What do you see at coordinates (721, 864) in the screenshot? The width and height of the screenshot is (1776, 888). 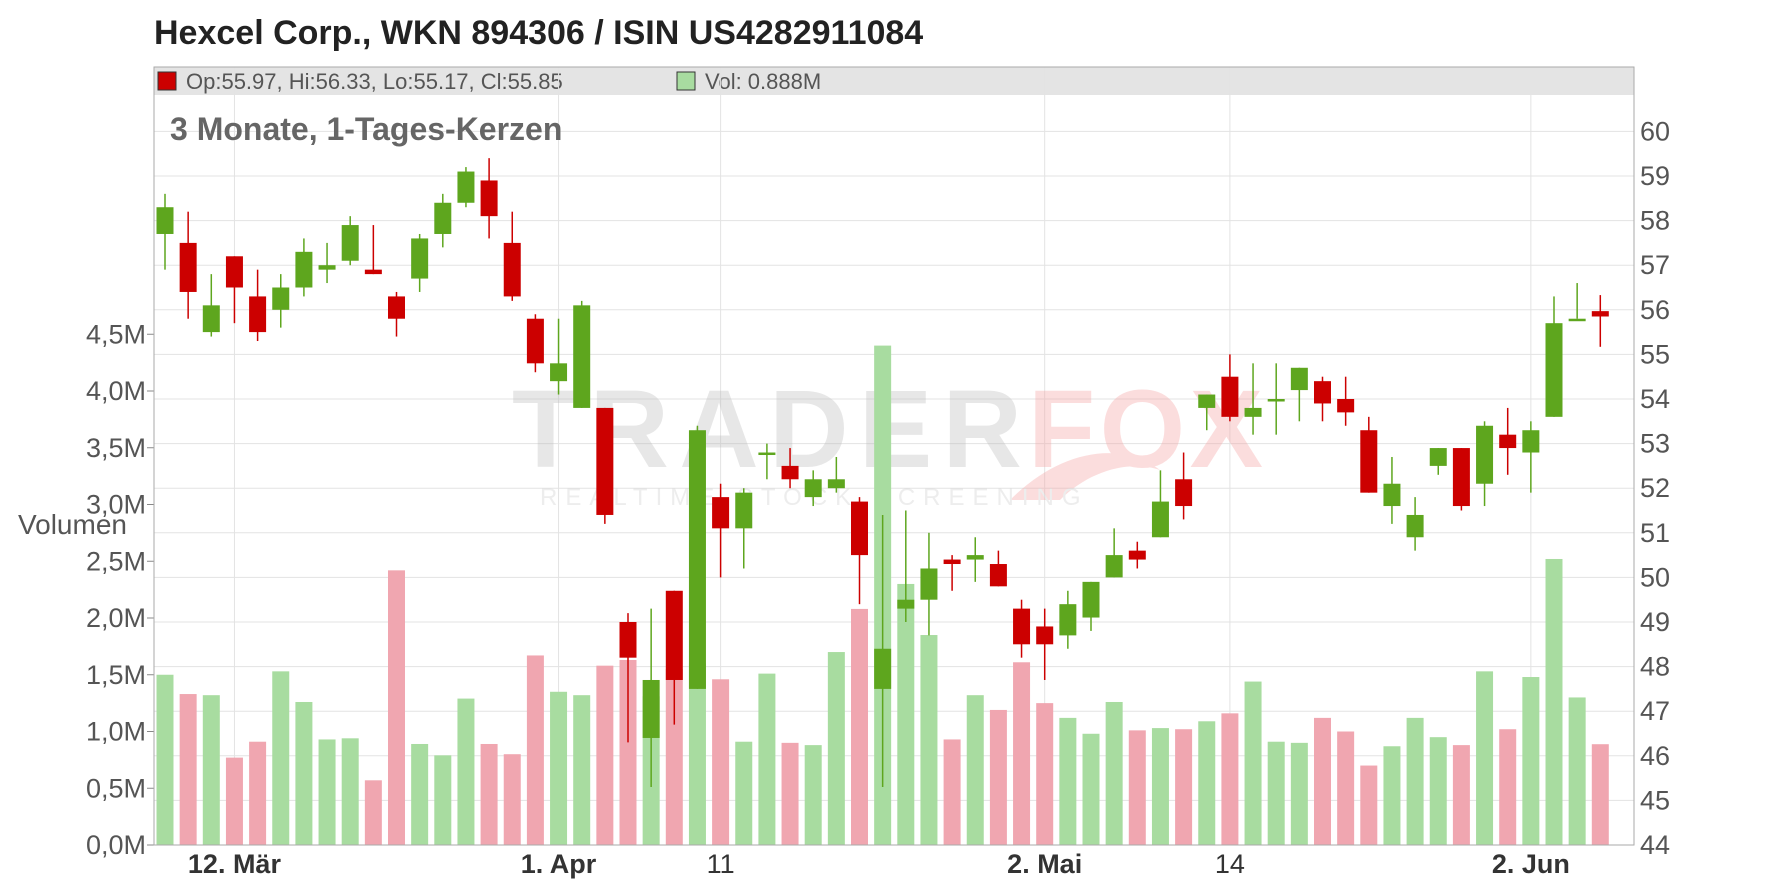 I see `x-tick-label: 11` at bounding box center [721, 864].